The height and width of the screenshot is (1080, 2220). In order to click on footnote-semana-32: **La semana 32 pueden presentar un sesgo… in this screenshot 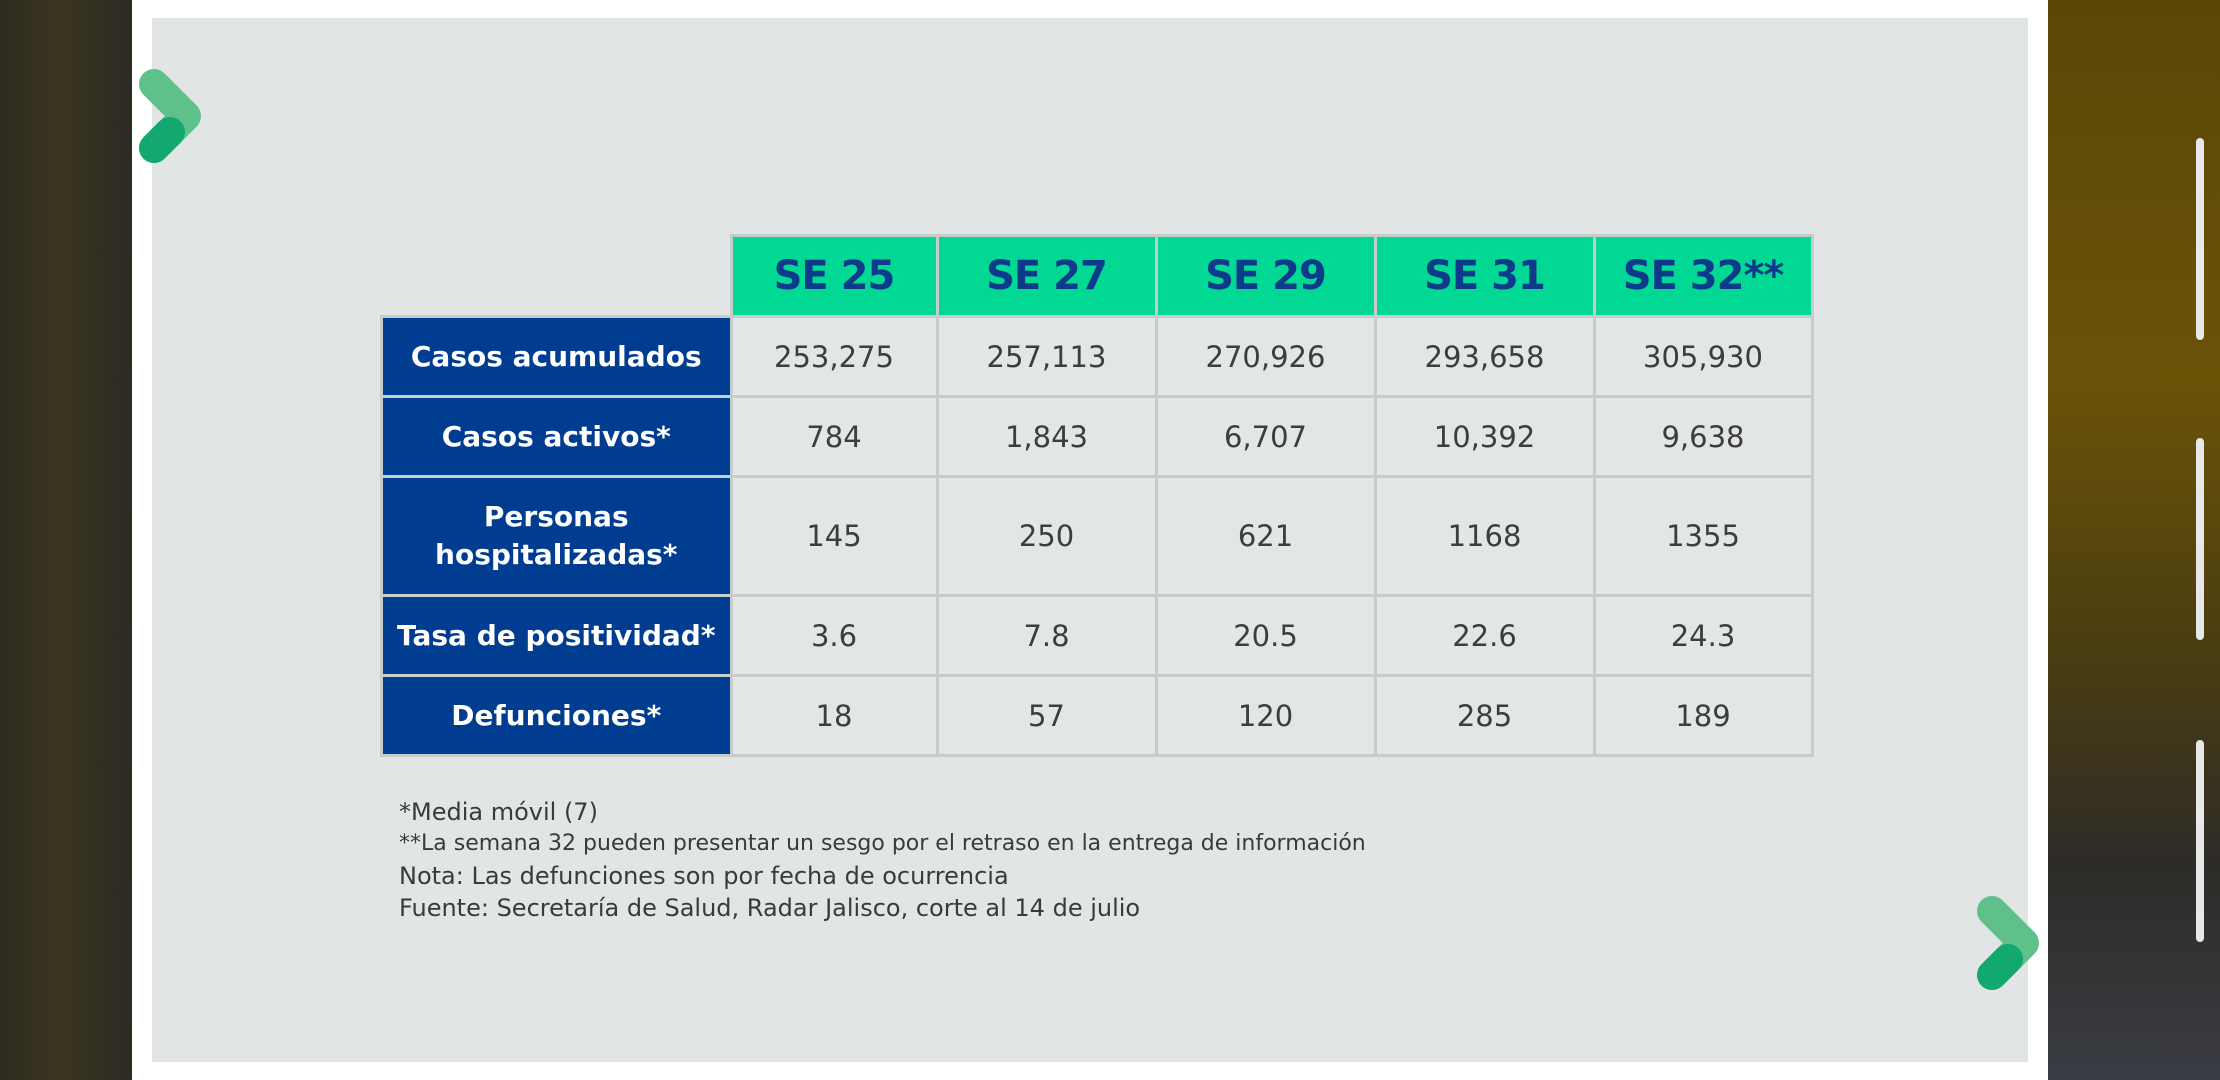, I will do `click(882, 843)`.